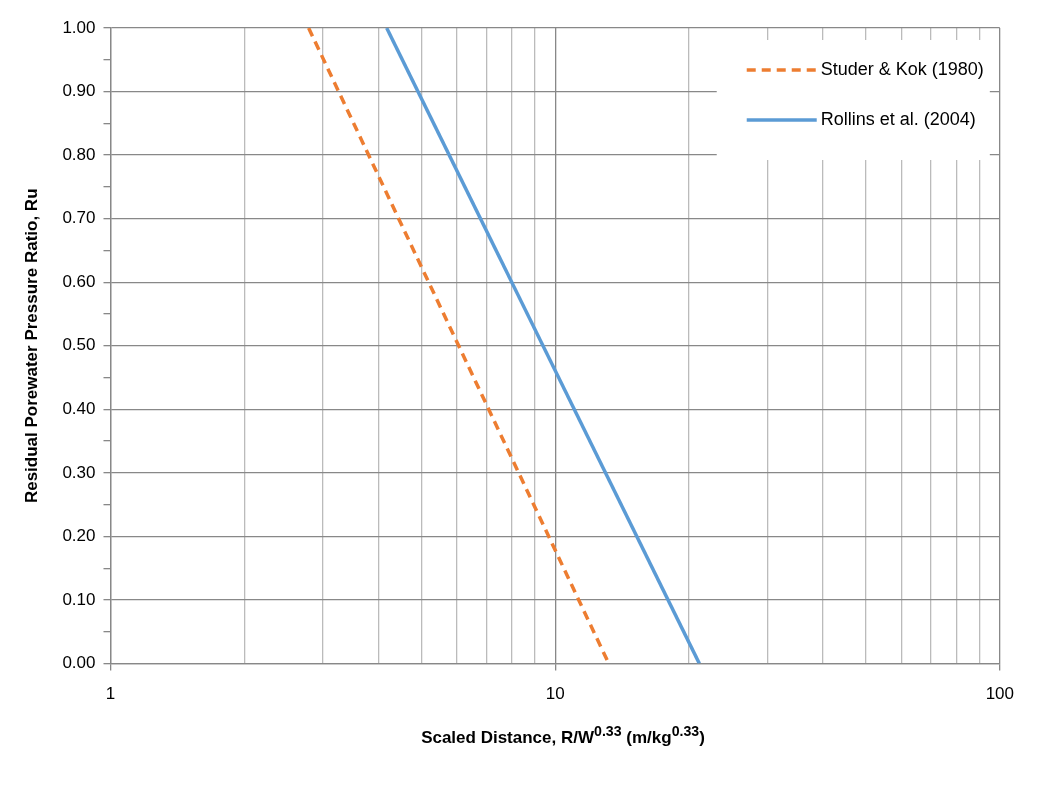  What do you see at coordinates (110, 694) in the screenshot?
I see `x-tick-label: 1` at bounding box center [110, 694].